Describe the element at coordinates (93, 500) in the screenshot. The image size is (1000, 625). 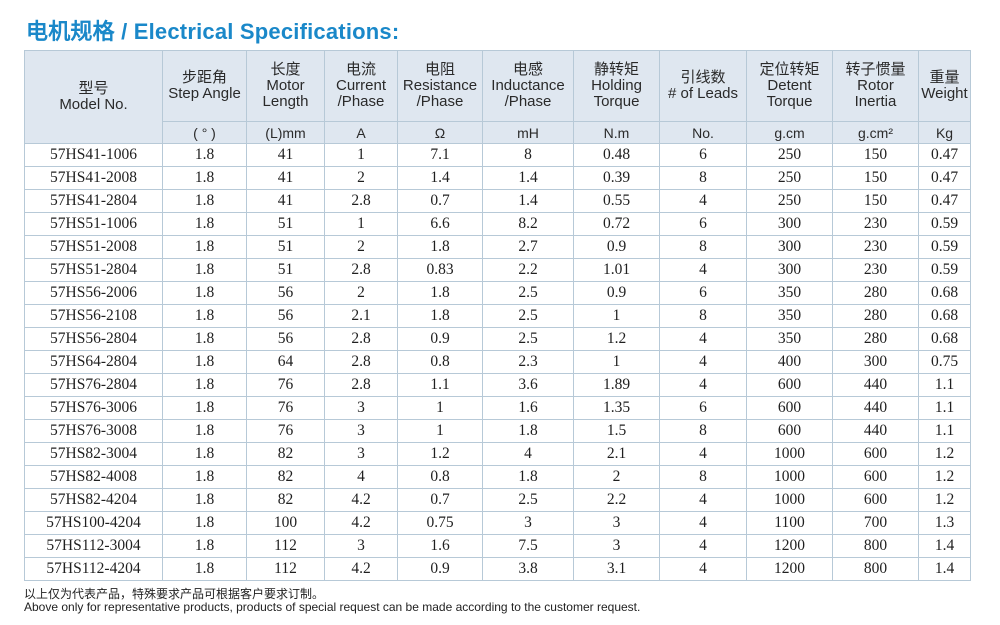
I see `cell-model: 57HS82-4204` at that location.